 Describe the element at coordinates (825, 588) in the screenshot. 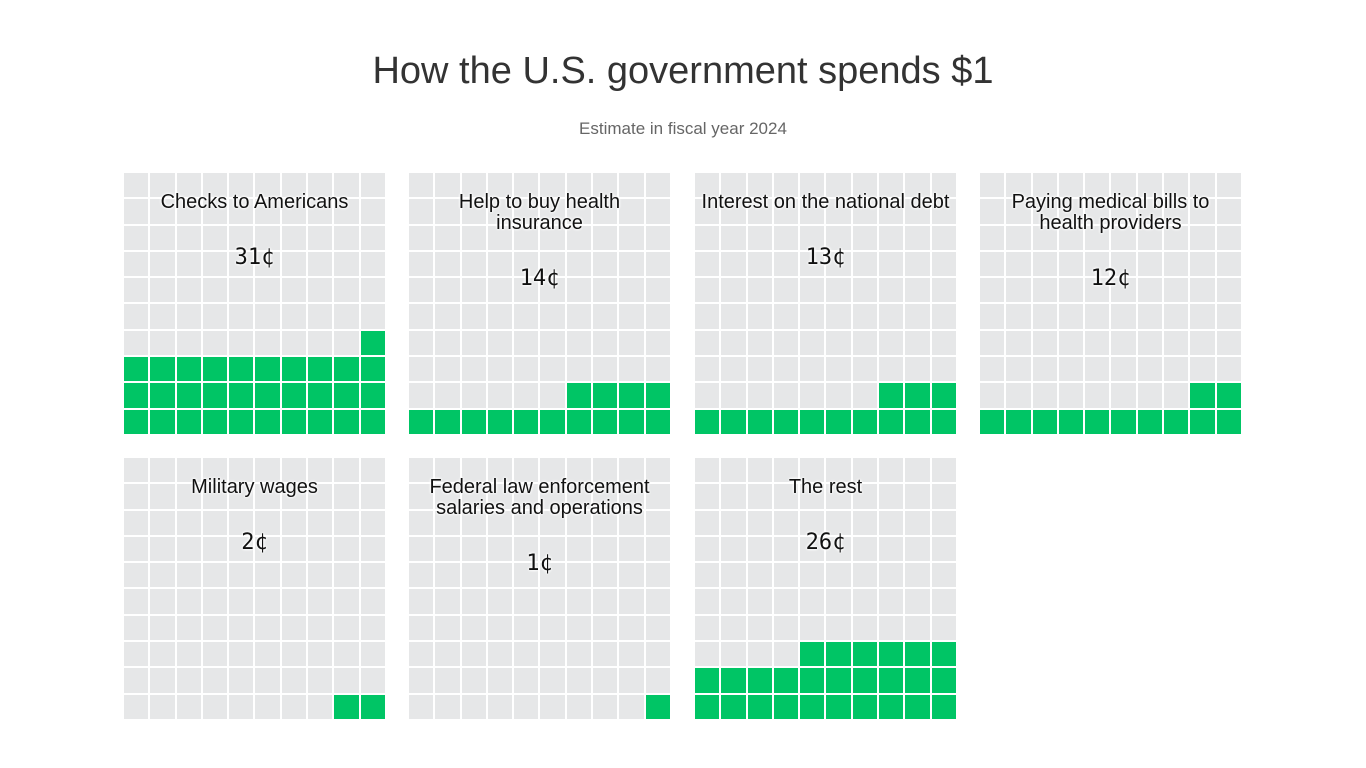

I see `waffle-panel: The rest 26¢` at that location.